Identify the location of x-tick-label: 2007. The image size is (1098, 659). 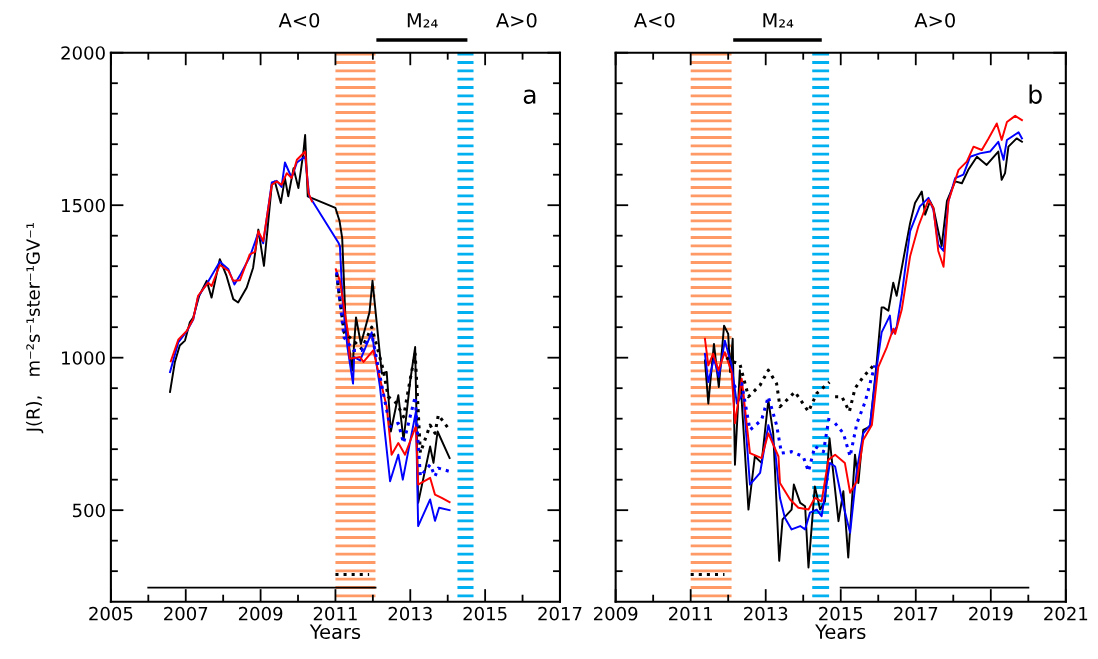
(186, 613).